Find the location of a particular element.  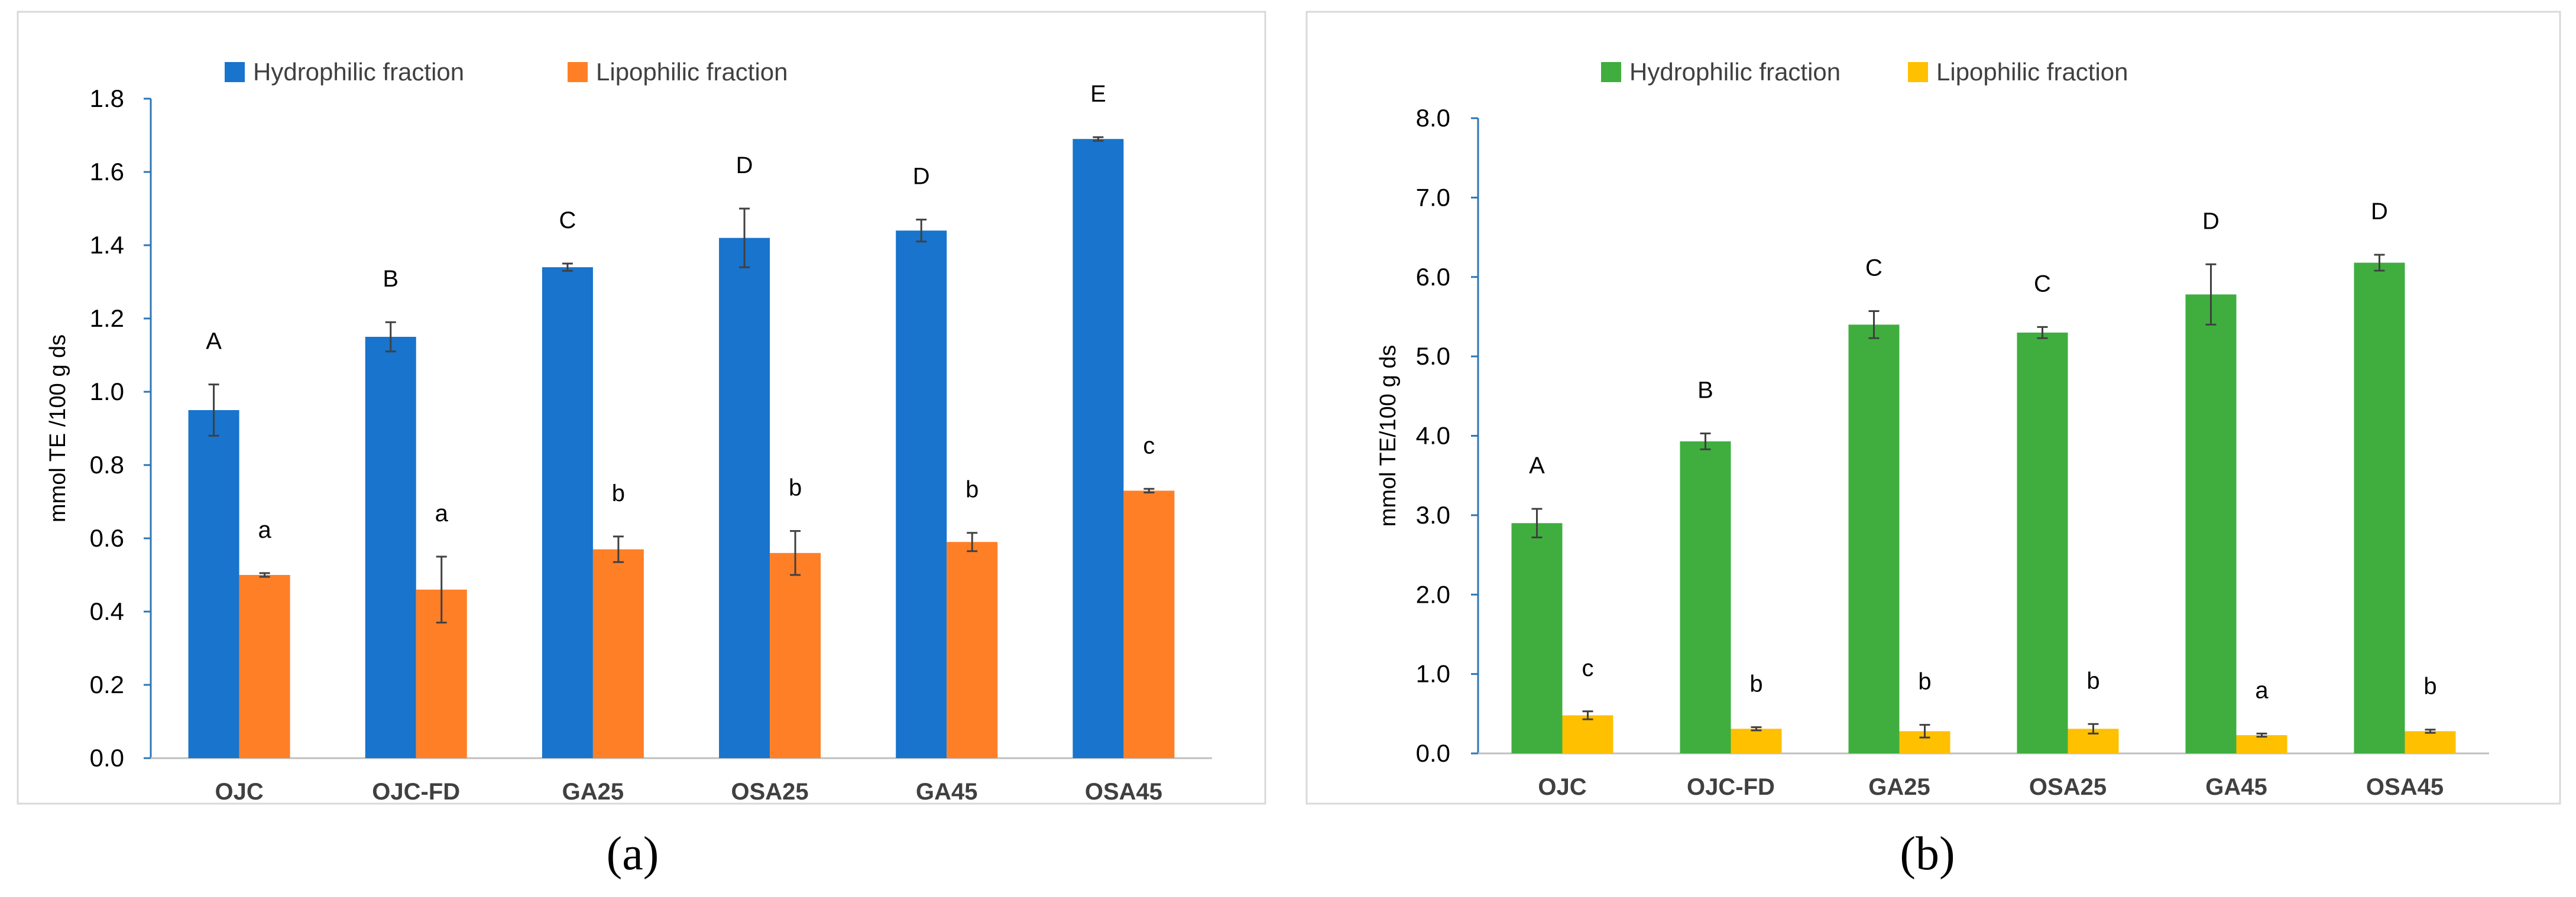

significance-letter-a-1-2: b is located at coordinates (618, 493).